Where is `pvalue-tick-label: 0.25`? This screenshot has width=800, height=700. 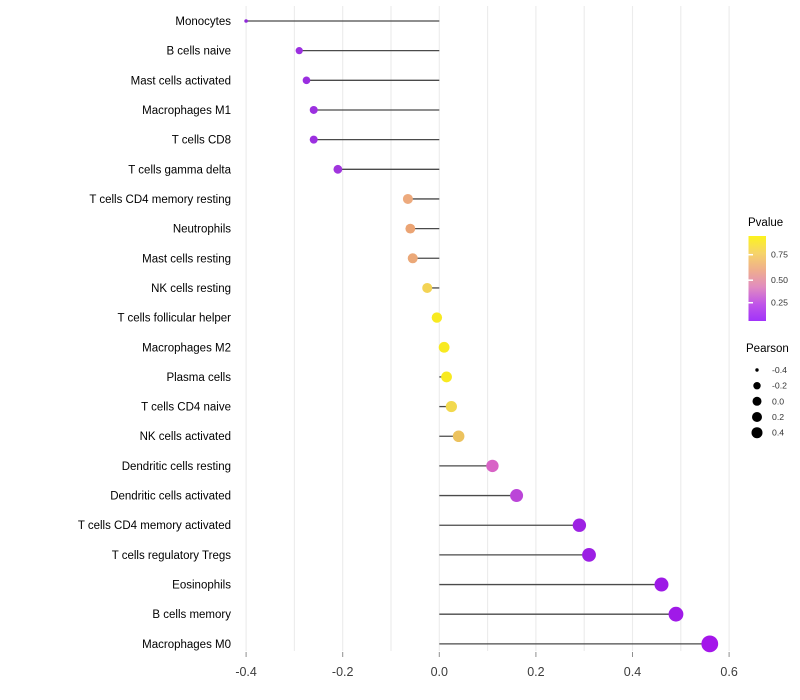 pvalue-tick-label: 0.25 is located at coordinates (779, 303).